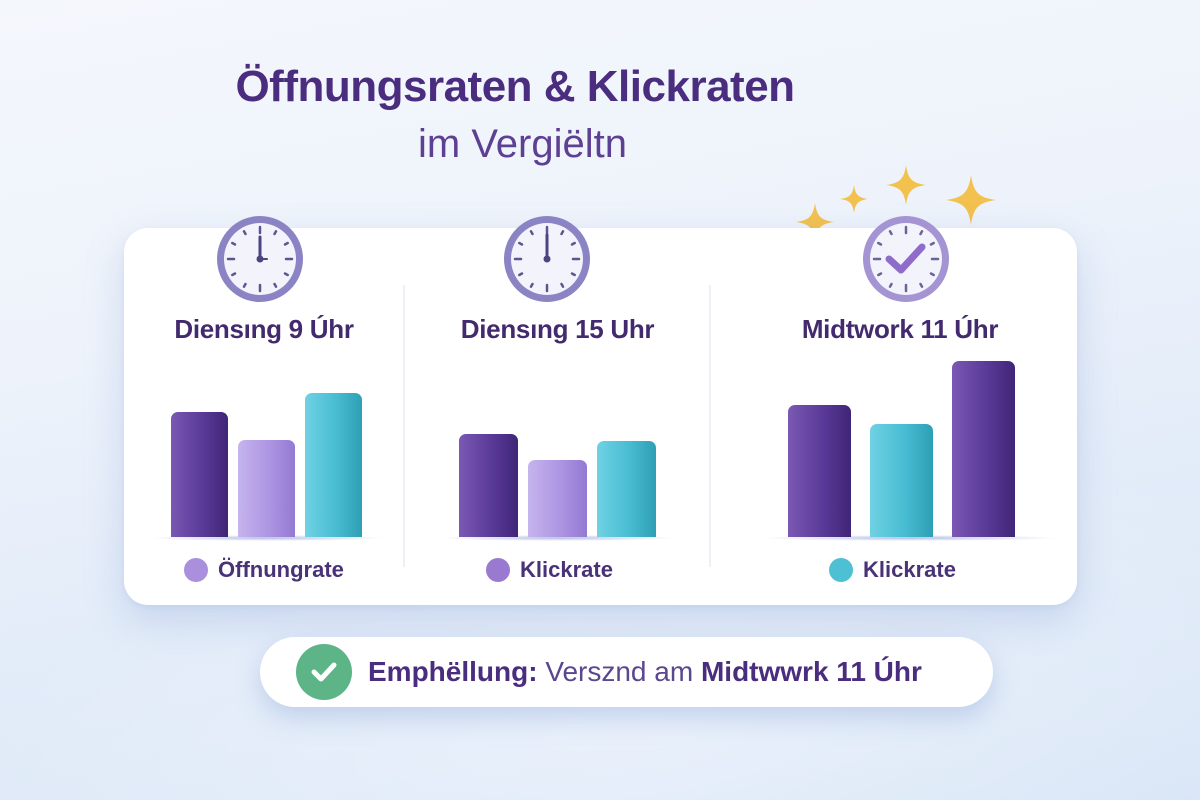 The height and width of the screenshot is (800, 1200). I want to click on recommendation-banner: Emphëllung: Versznd am Midtwwrk 11 Úhr, so click(626, 672).